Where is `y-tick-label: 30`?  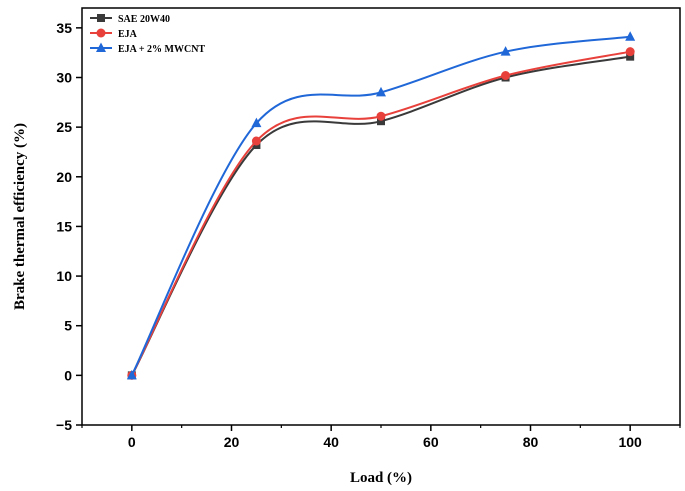 y-tick-label: 30 is located at coordinates (64, 78).